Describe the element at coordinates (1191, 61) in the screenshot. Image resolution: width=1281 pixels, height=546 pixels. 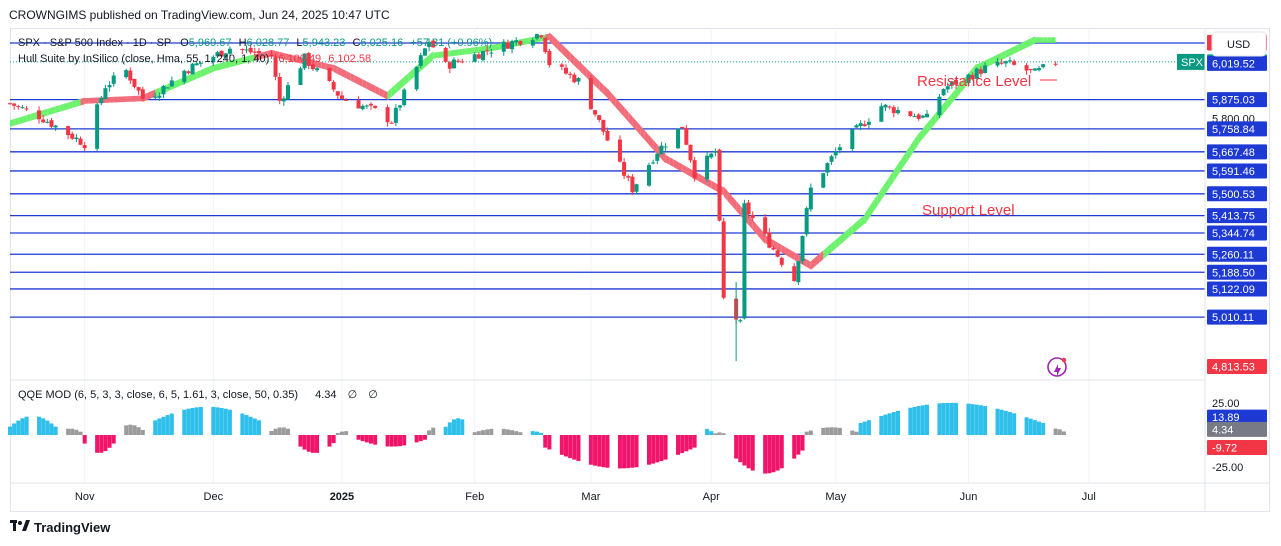
I see `spx-tag-bg` at that location.